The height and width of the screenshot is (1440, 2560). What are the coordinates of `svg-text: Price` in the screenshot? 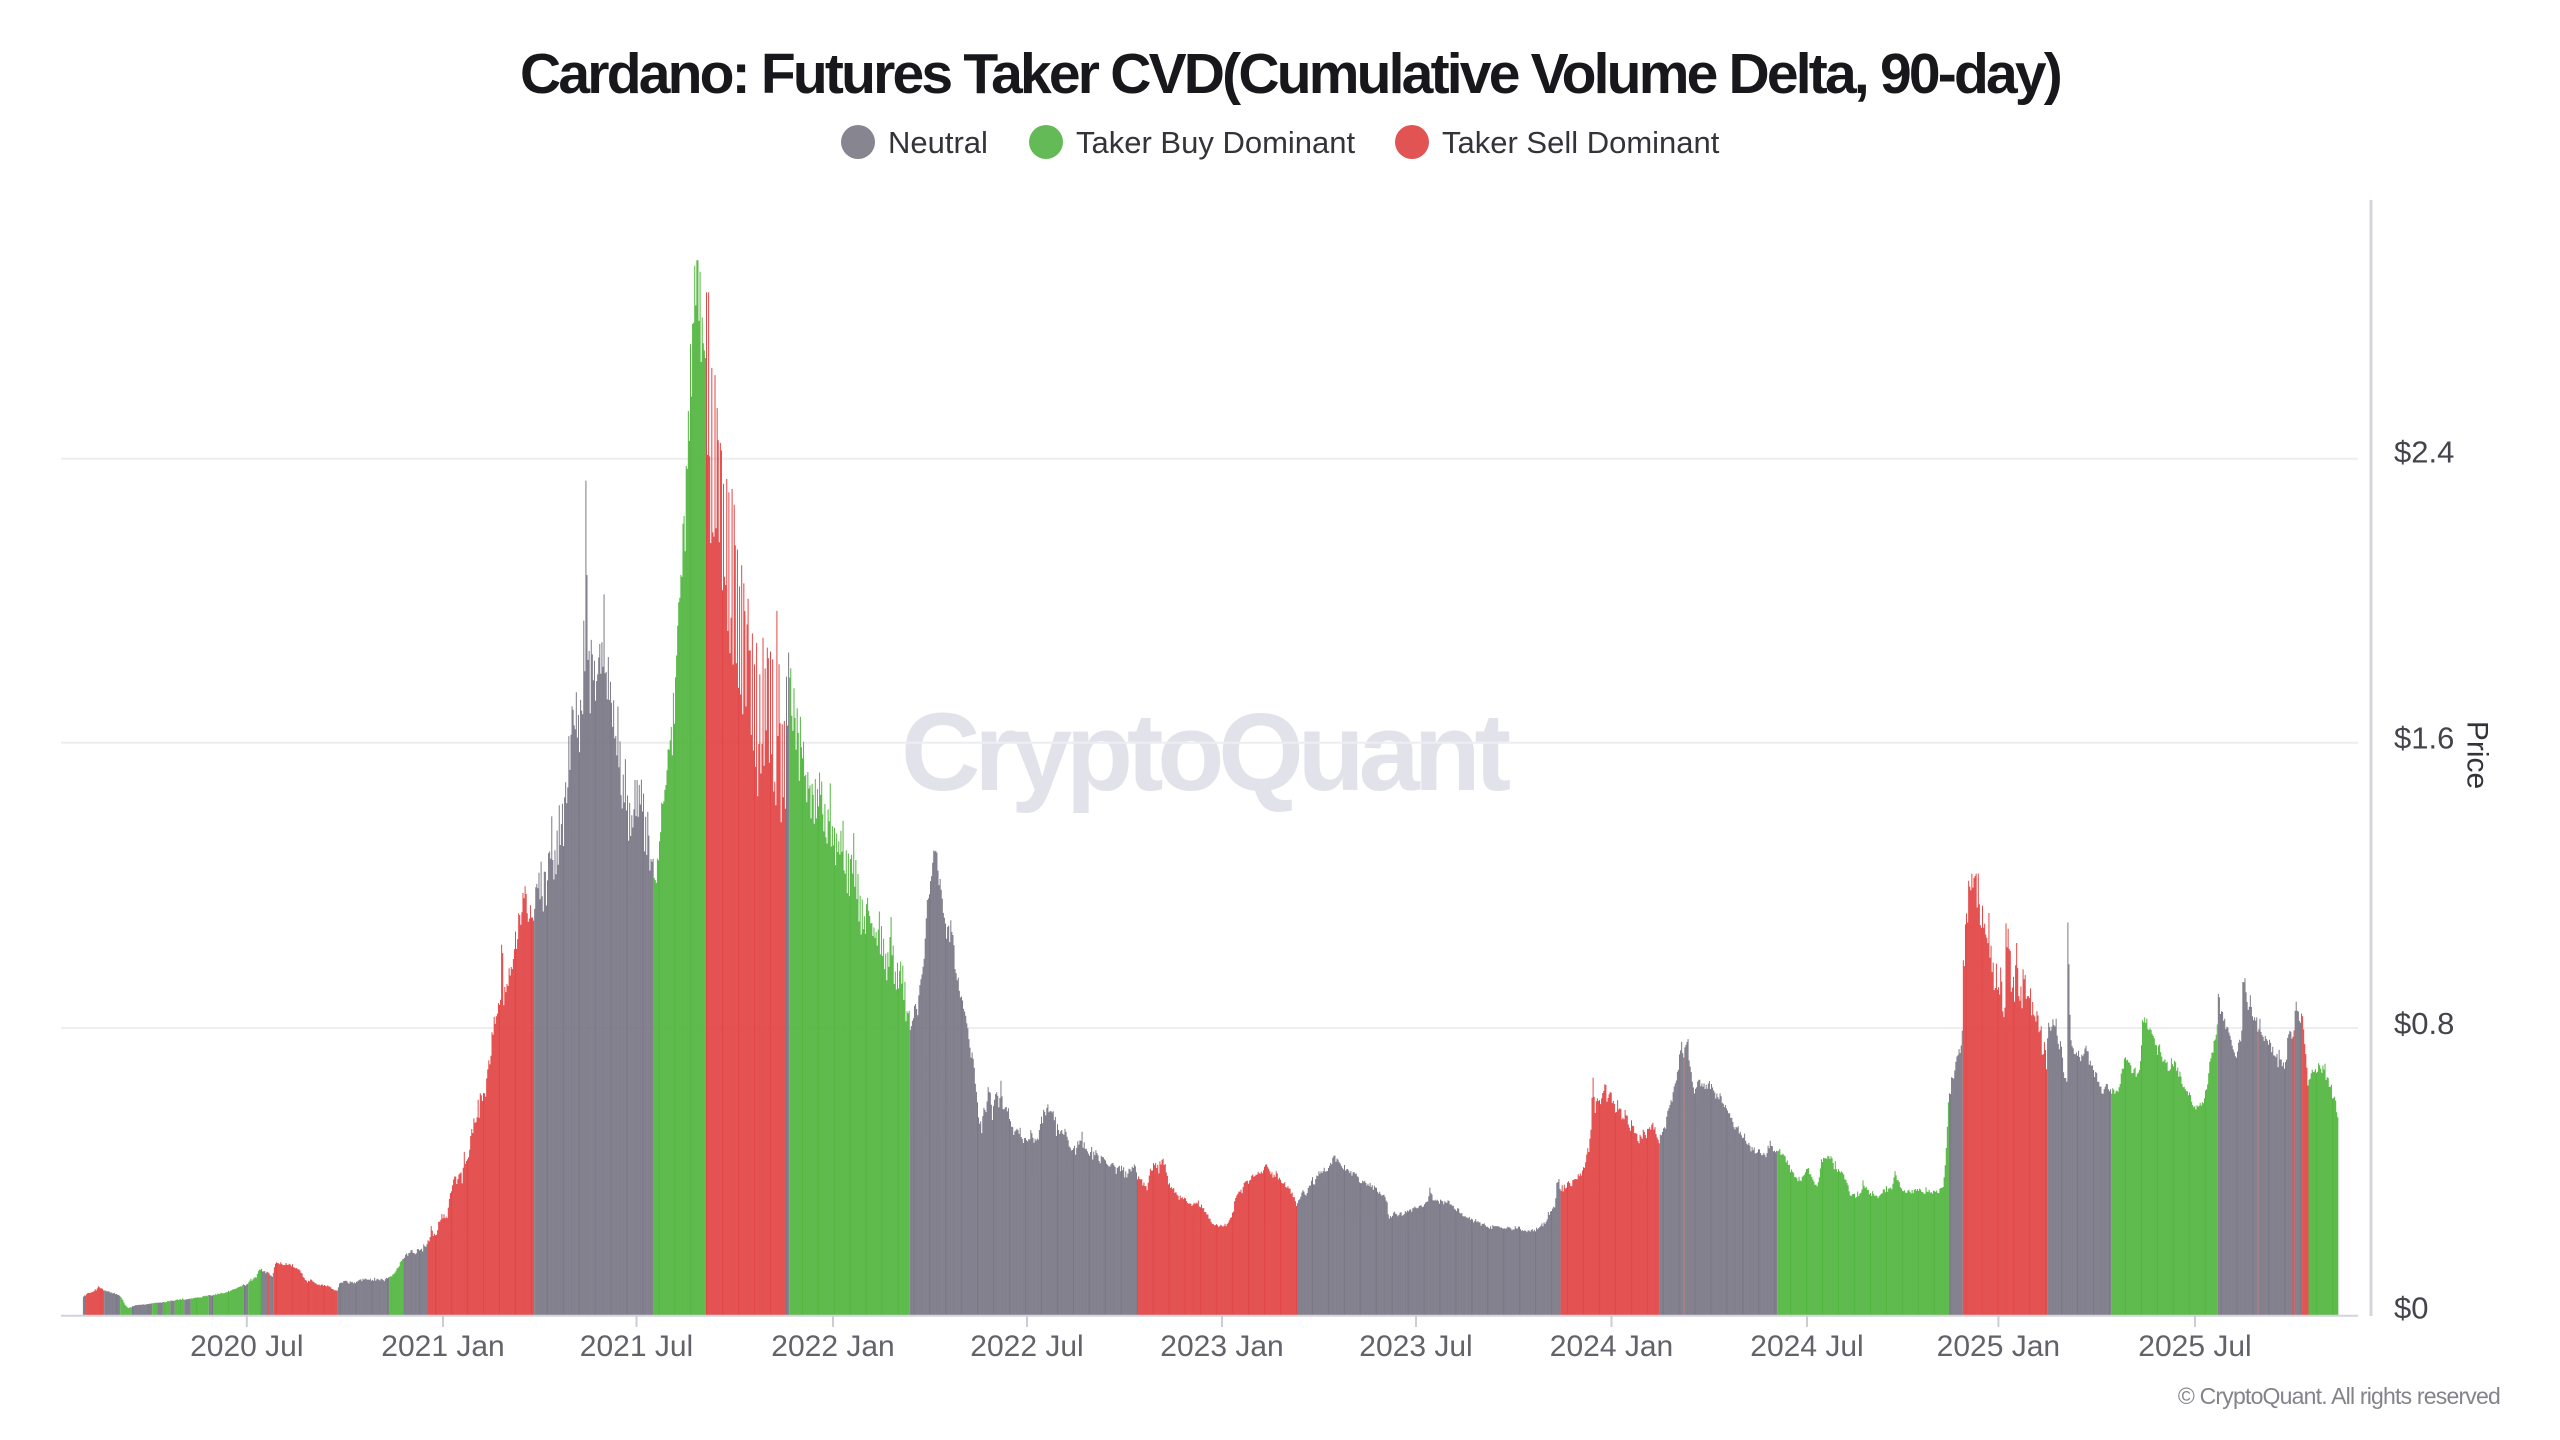 It's located at (2477, 755).